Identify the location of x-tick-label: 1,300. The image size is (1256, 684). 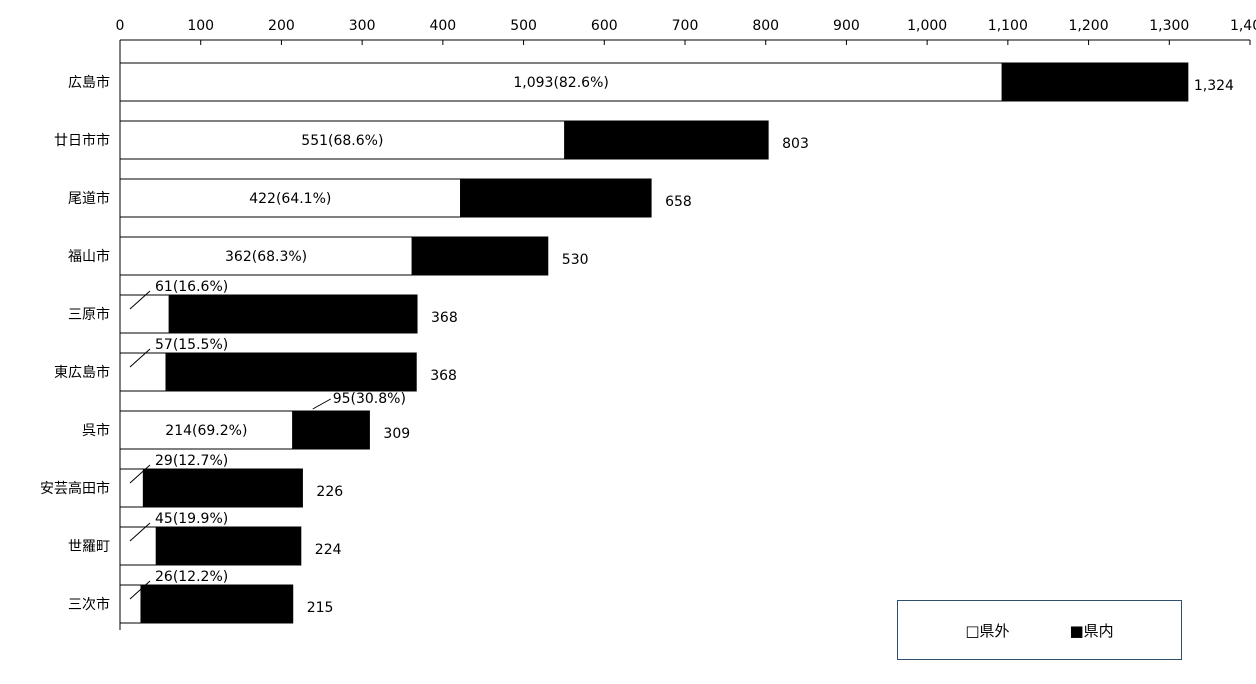
(1169, 26).